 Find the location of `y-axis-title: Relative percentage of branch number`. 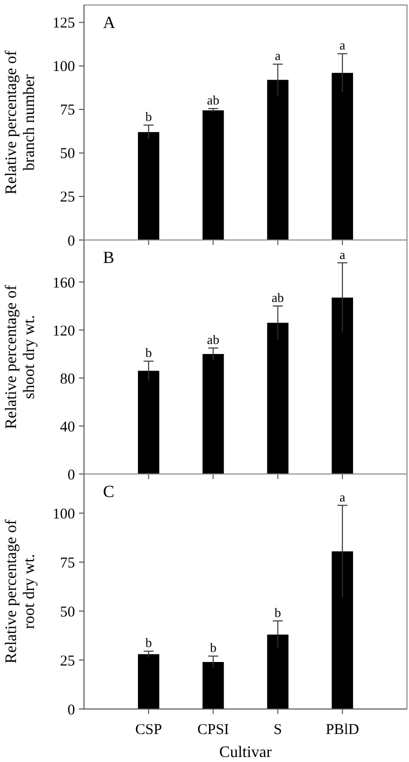

y-axis-title: Relative percentage of branch number is located at coordinates (20, 122).